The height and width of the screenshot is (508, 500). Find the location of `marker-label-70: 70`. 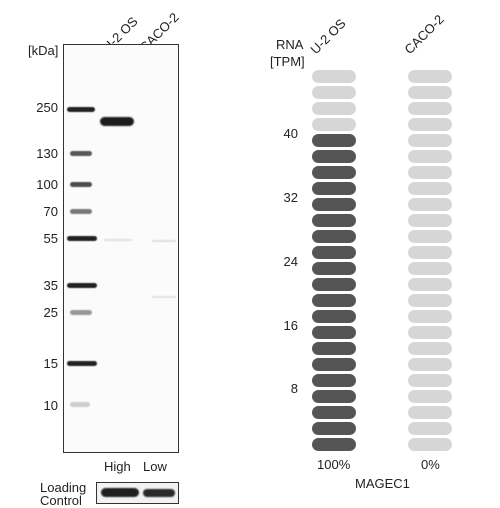

marker-label-70: 70 is located at coordinates (50, 211).